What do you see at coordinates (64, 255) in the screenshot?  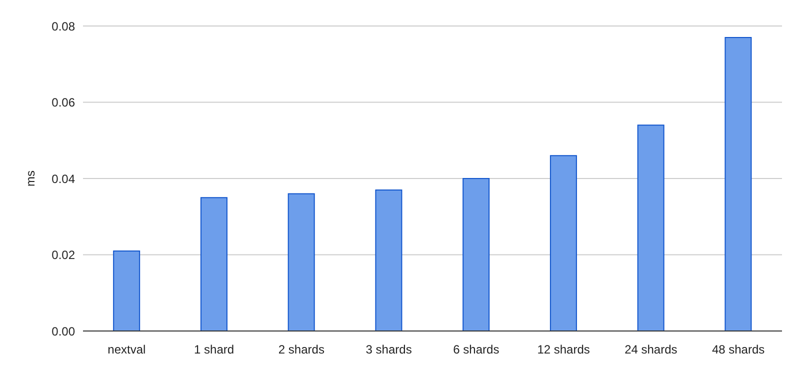 I see `y-tick-label: 0.02` at bounding box center [64, 255].